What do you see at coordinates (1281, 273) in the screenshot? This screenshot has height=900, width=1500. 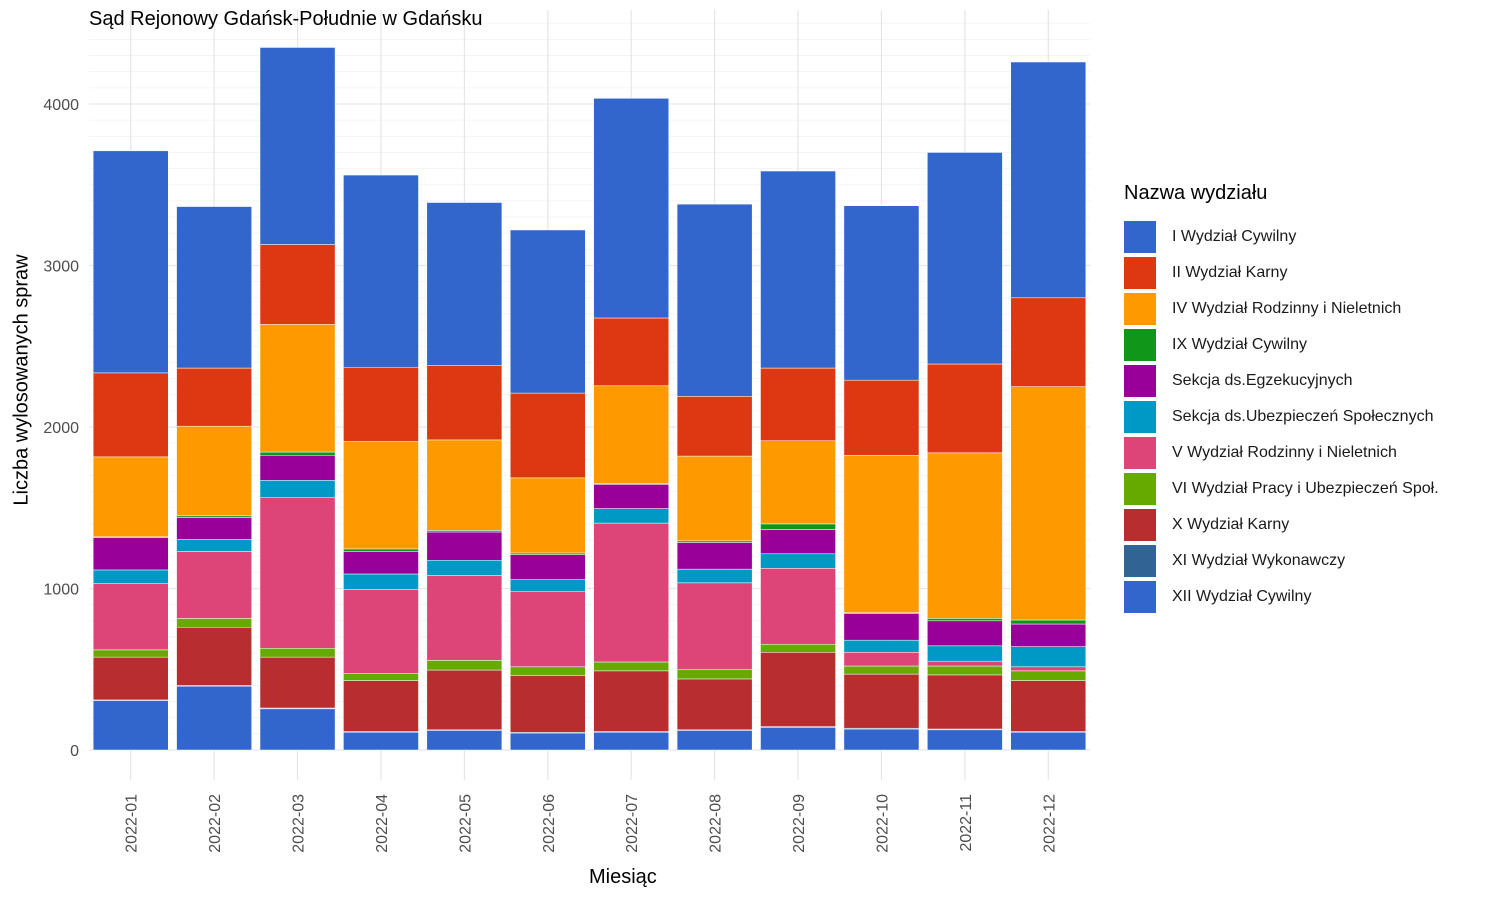 I see `legend-item: II Wydział Karny` at bounding box center [1281, 273].